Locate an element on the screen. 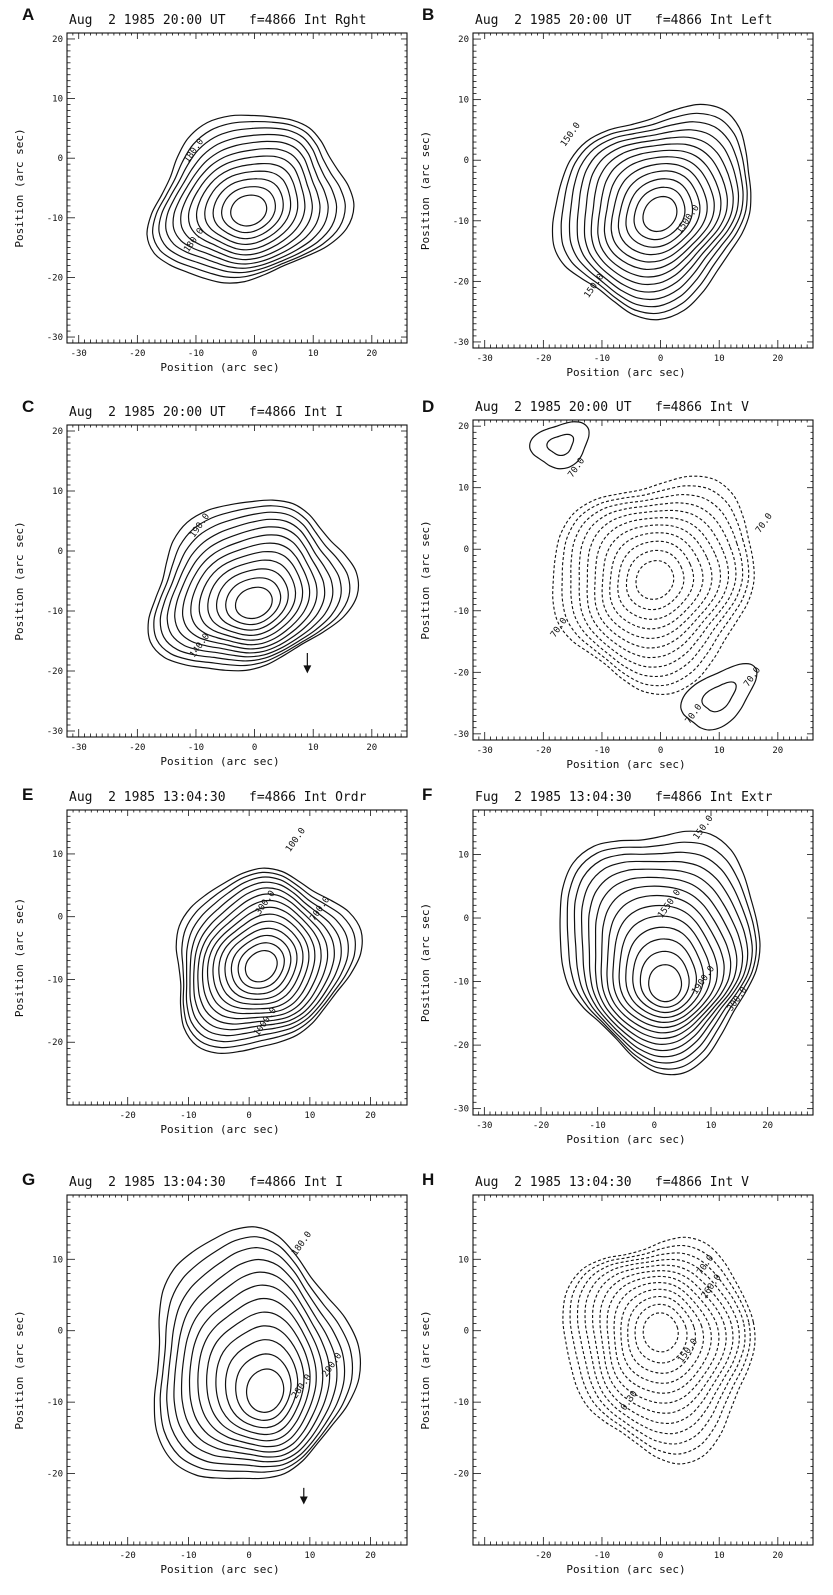  contour-island is located at coordinates (719, 697).